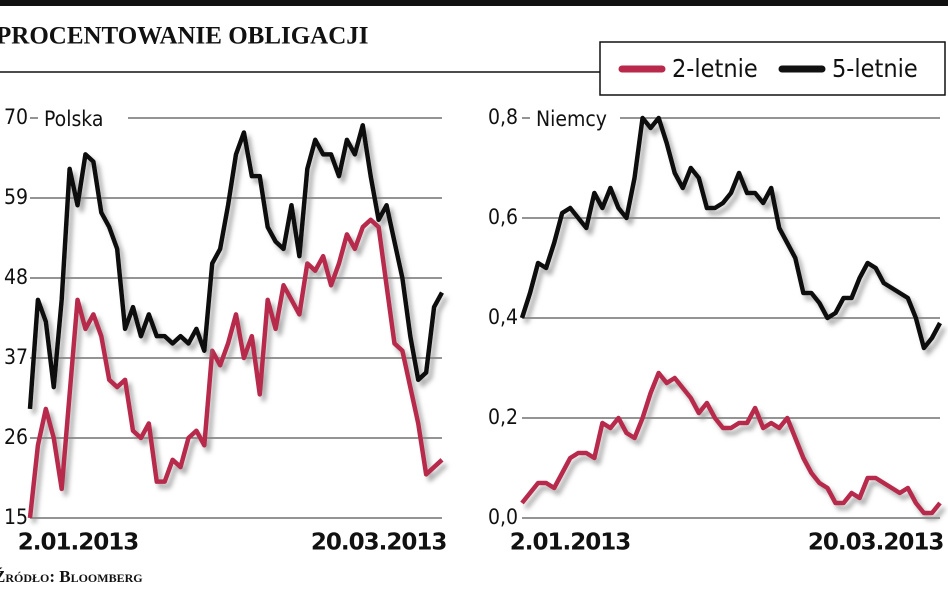  I want to click on y-tick-label: 15, so click(16, 517).